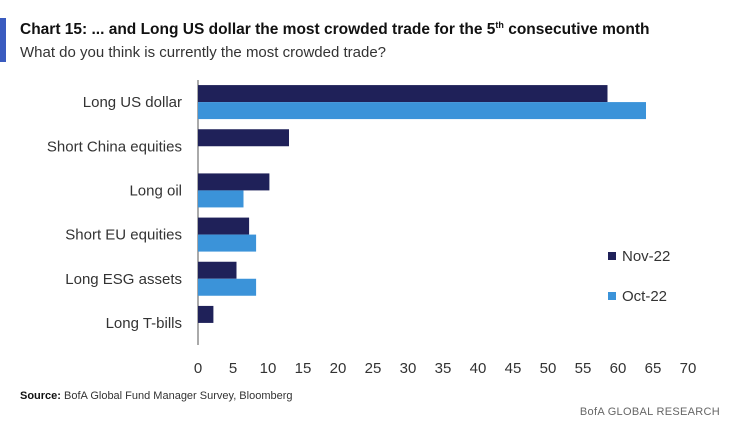 This screenshot has height=428, width=736. Describe the element at coordinates (233, 368) in the screenshot. I see `x-tick-label: 5` at that location.